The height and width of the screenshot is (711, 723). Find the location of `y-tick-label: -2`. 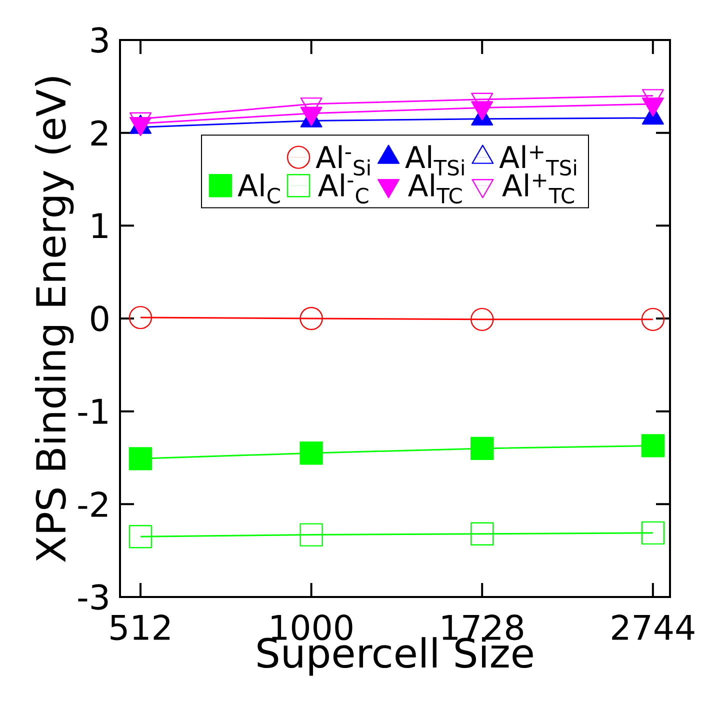

y-tick-label: -2 is located at coordinates (93, 504).